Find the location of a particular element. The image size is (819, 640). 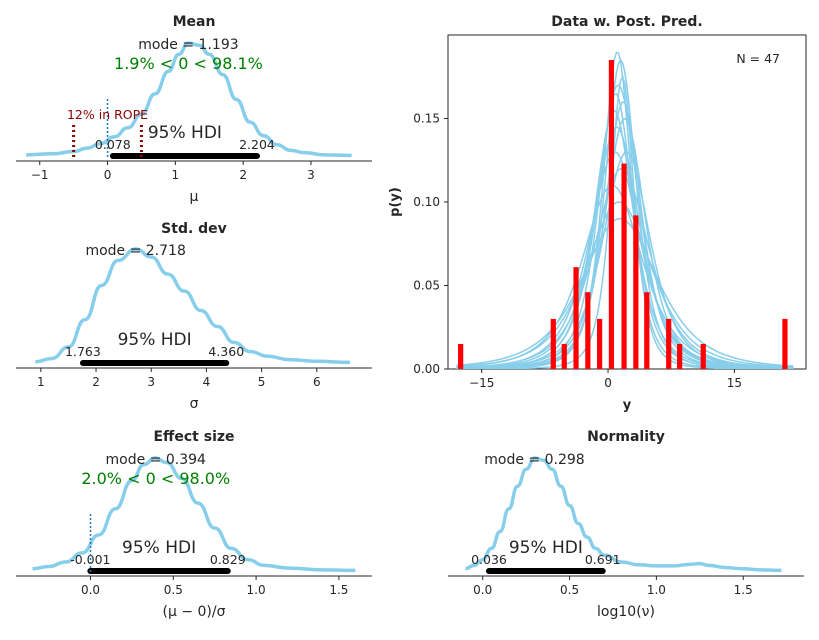

x-tick-label: −15 is located at coordinates (481, 383).